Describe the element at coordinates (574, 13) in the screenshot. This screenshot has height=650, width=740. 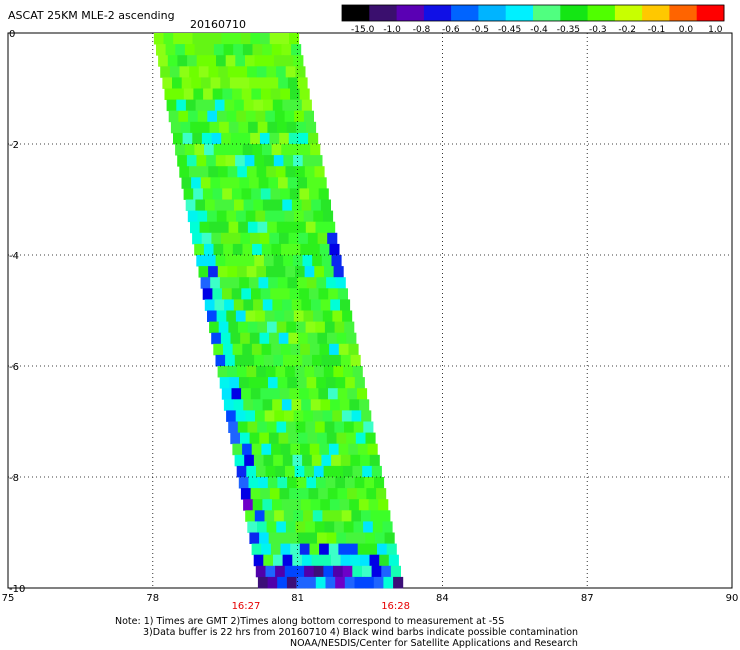
I see `colorbar-swatch` at that location.